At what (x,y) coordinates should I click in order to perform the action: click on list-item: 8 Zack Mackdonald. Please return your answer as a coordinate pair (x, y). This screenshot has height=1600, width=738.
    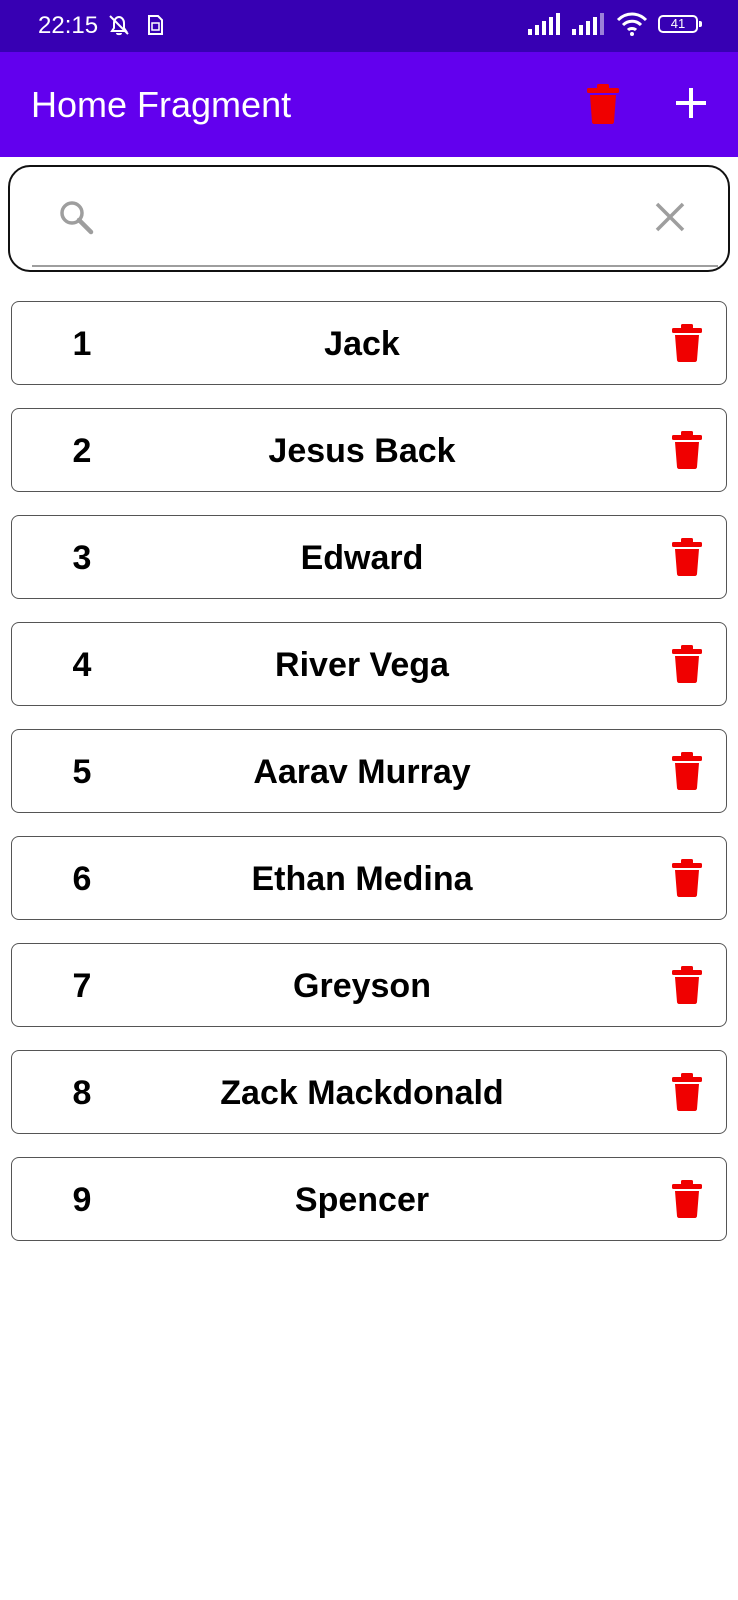
    Looking at the image, I should click on (369, 1092).